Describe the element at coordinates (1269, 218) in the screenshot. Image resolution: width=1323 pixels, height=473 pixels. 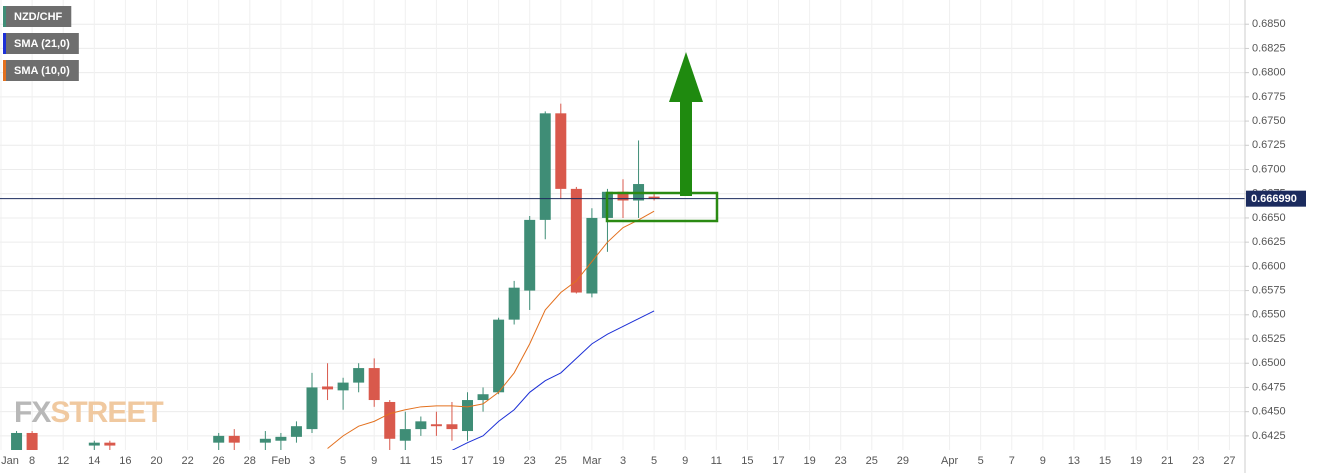
I see `y-tick-label: 0.6650` at that location.